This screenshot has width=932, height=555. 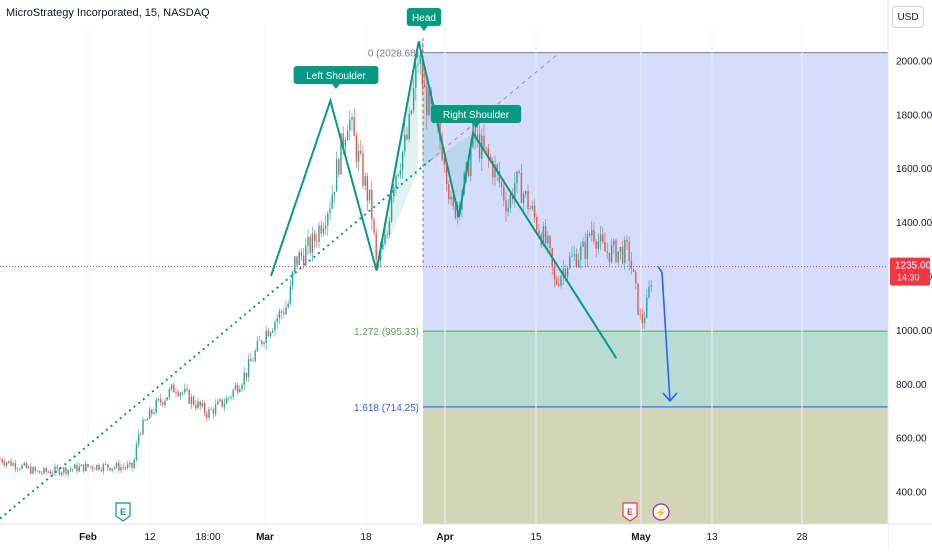 I want to click on price-tick-label: 800.00, so click(x=911, y=385).